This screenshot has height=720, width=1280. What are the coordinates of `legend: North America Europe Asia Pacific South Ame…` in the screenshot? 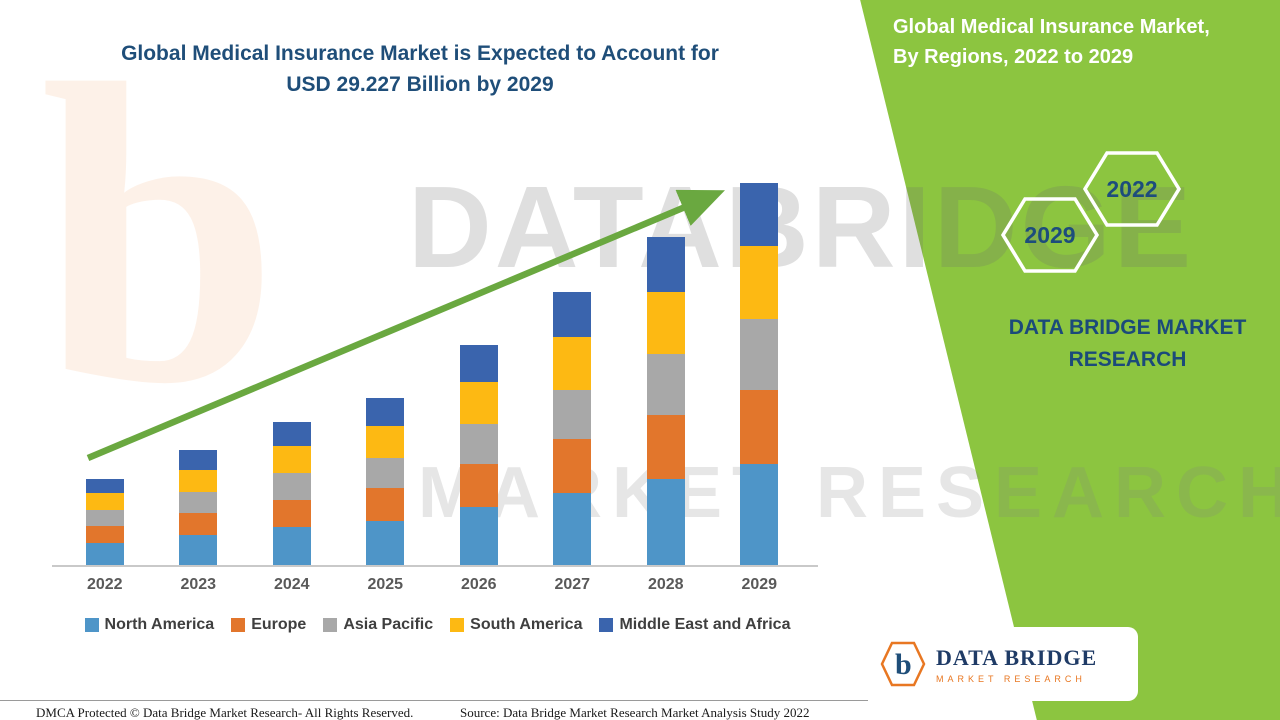 It's located at (437, 625).